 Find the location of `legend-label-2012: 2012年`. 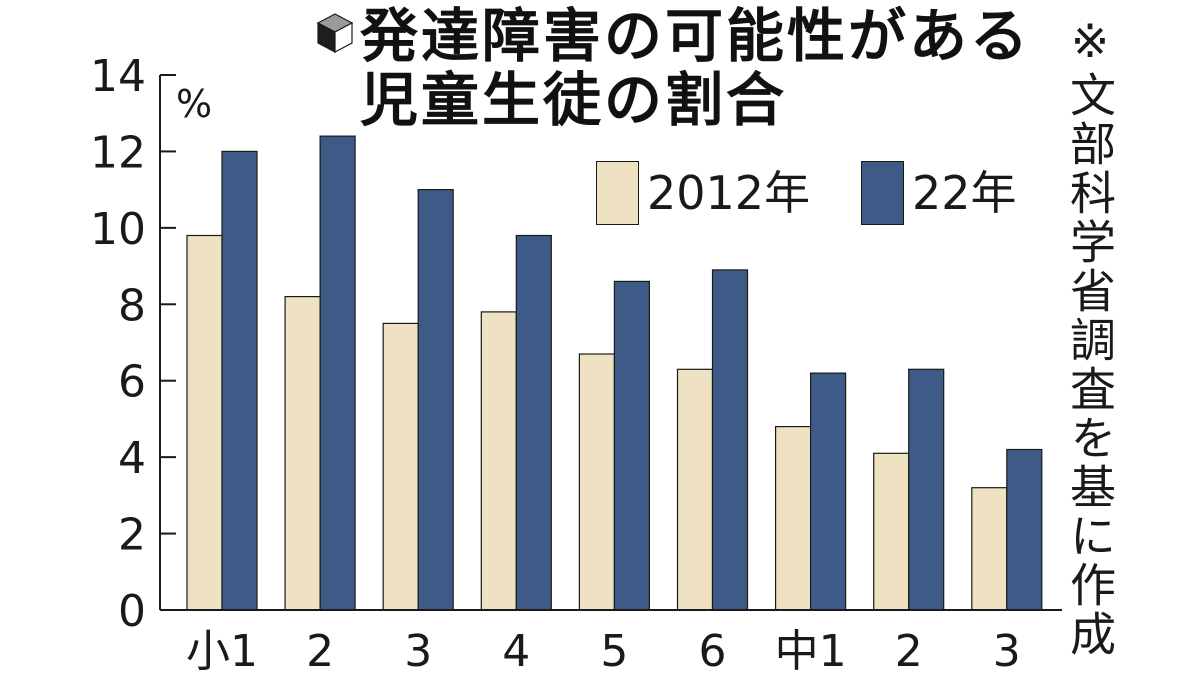

legend-label-2012: 2012年 is located at coordinates (729, 193).